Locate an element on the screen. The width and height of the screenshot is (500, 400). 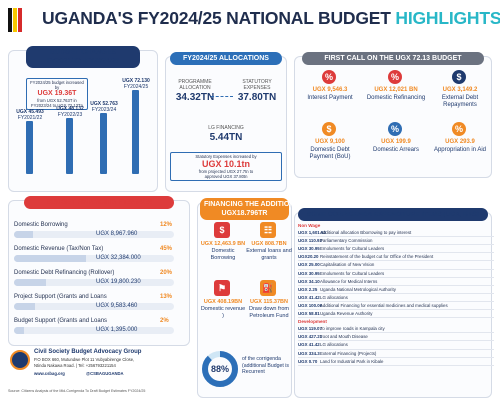
corrigenda-amount: UGX 100.00 is located at coordinates (310, 305).